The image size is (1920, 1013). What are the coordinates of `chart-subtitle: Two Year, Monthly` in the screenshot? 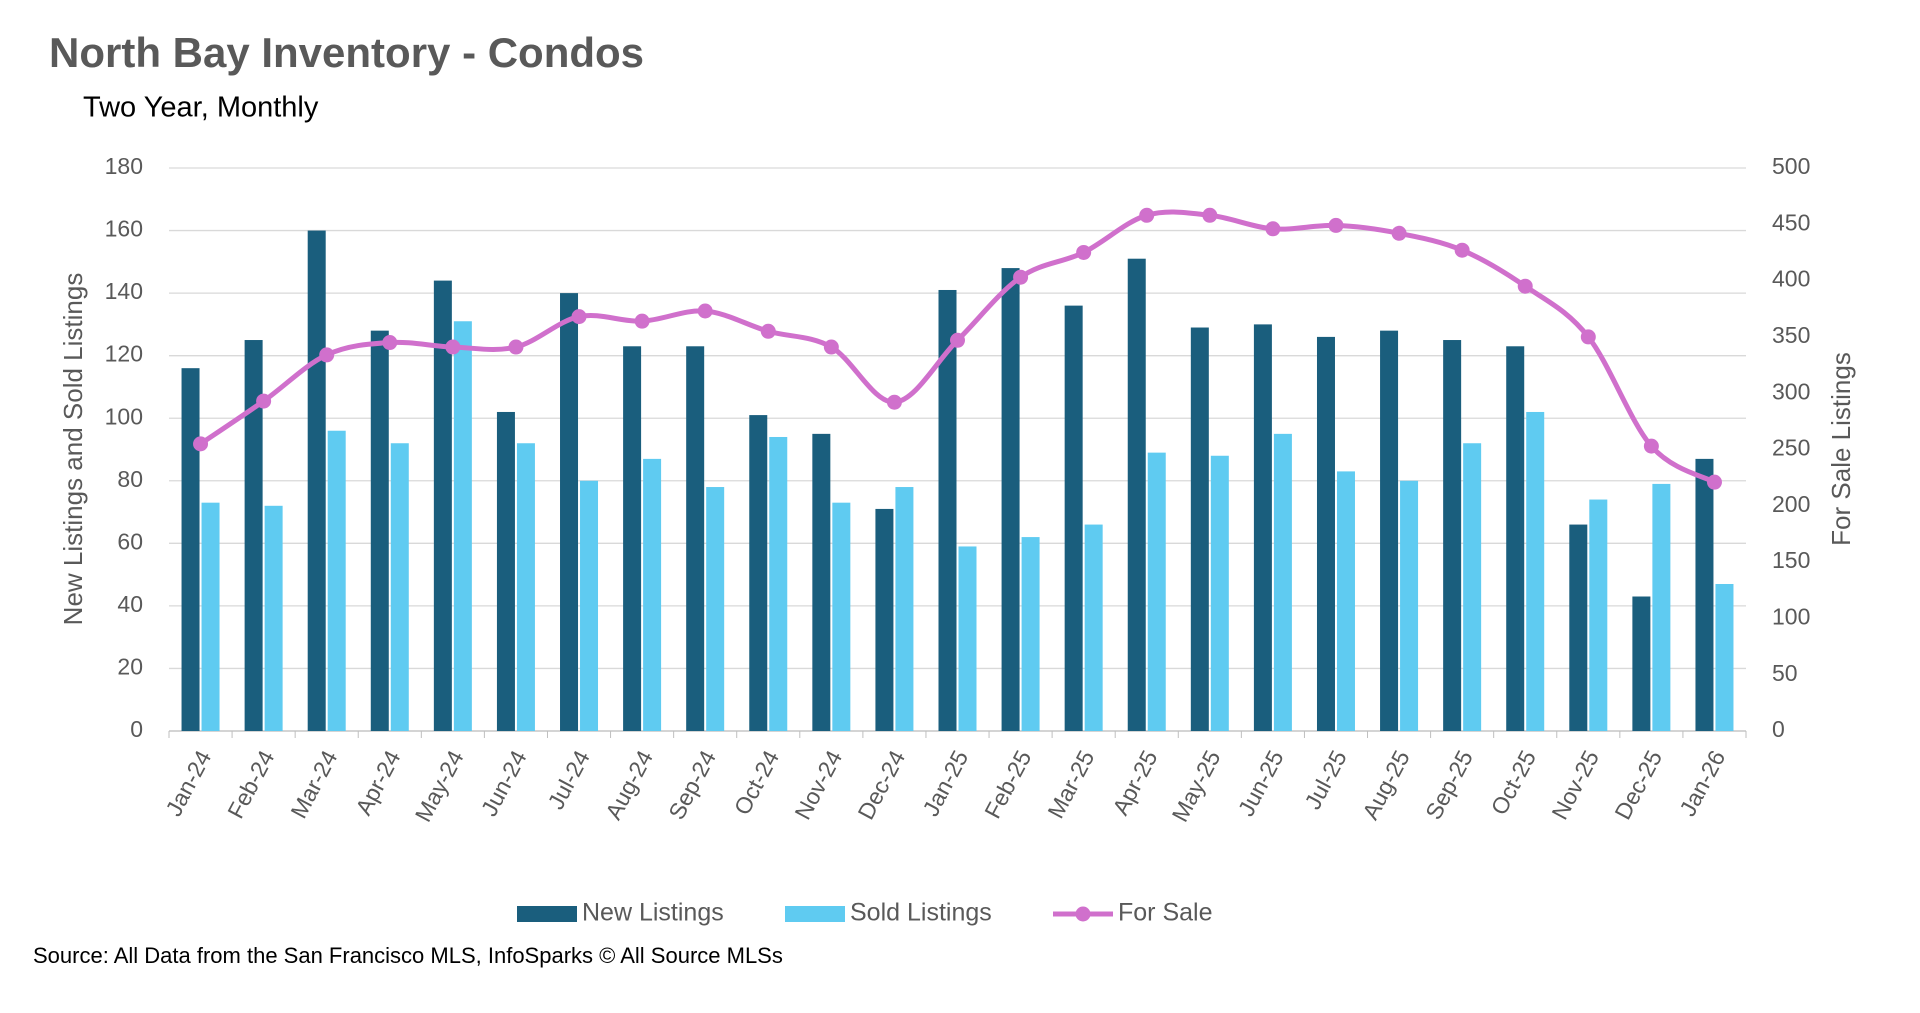 It's located at (201, 108).